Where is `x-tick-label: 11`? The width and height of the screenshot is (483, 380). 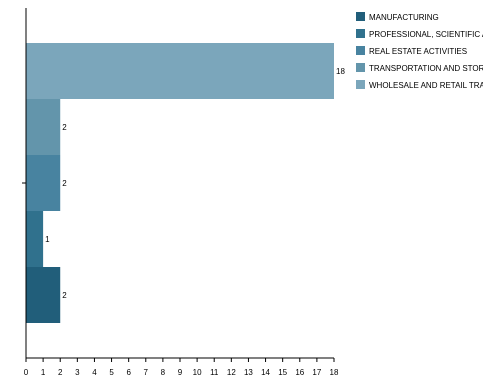 x-tick-label: 11 is located at coordinates (214, 372).